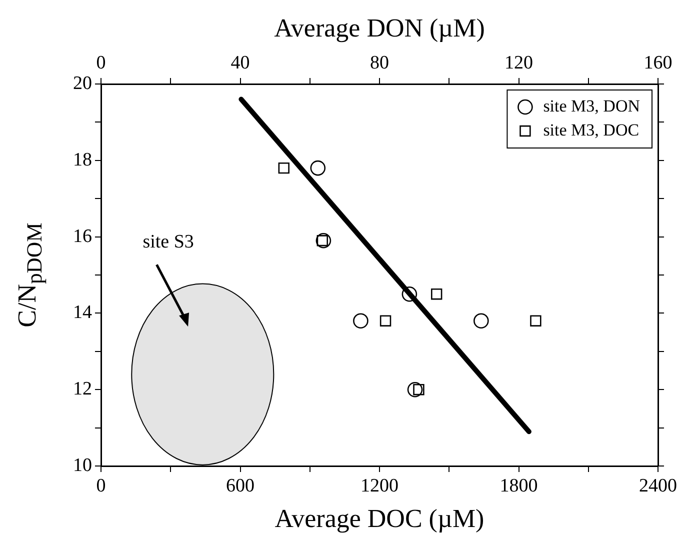 Image resolution: width=680 pixels, height=550 pixels. I want to click on y-tick-label: 18, so click(82, 159).